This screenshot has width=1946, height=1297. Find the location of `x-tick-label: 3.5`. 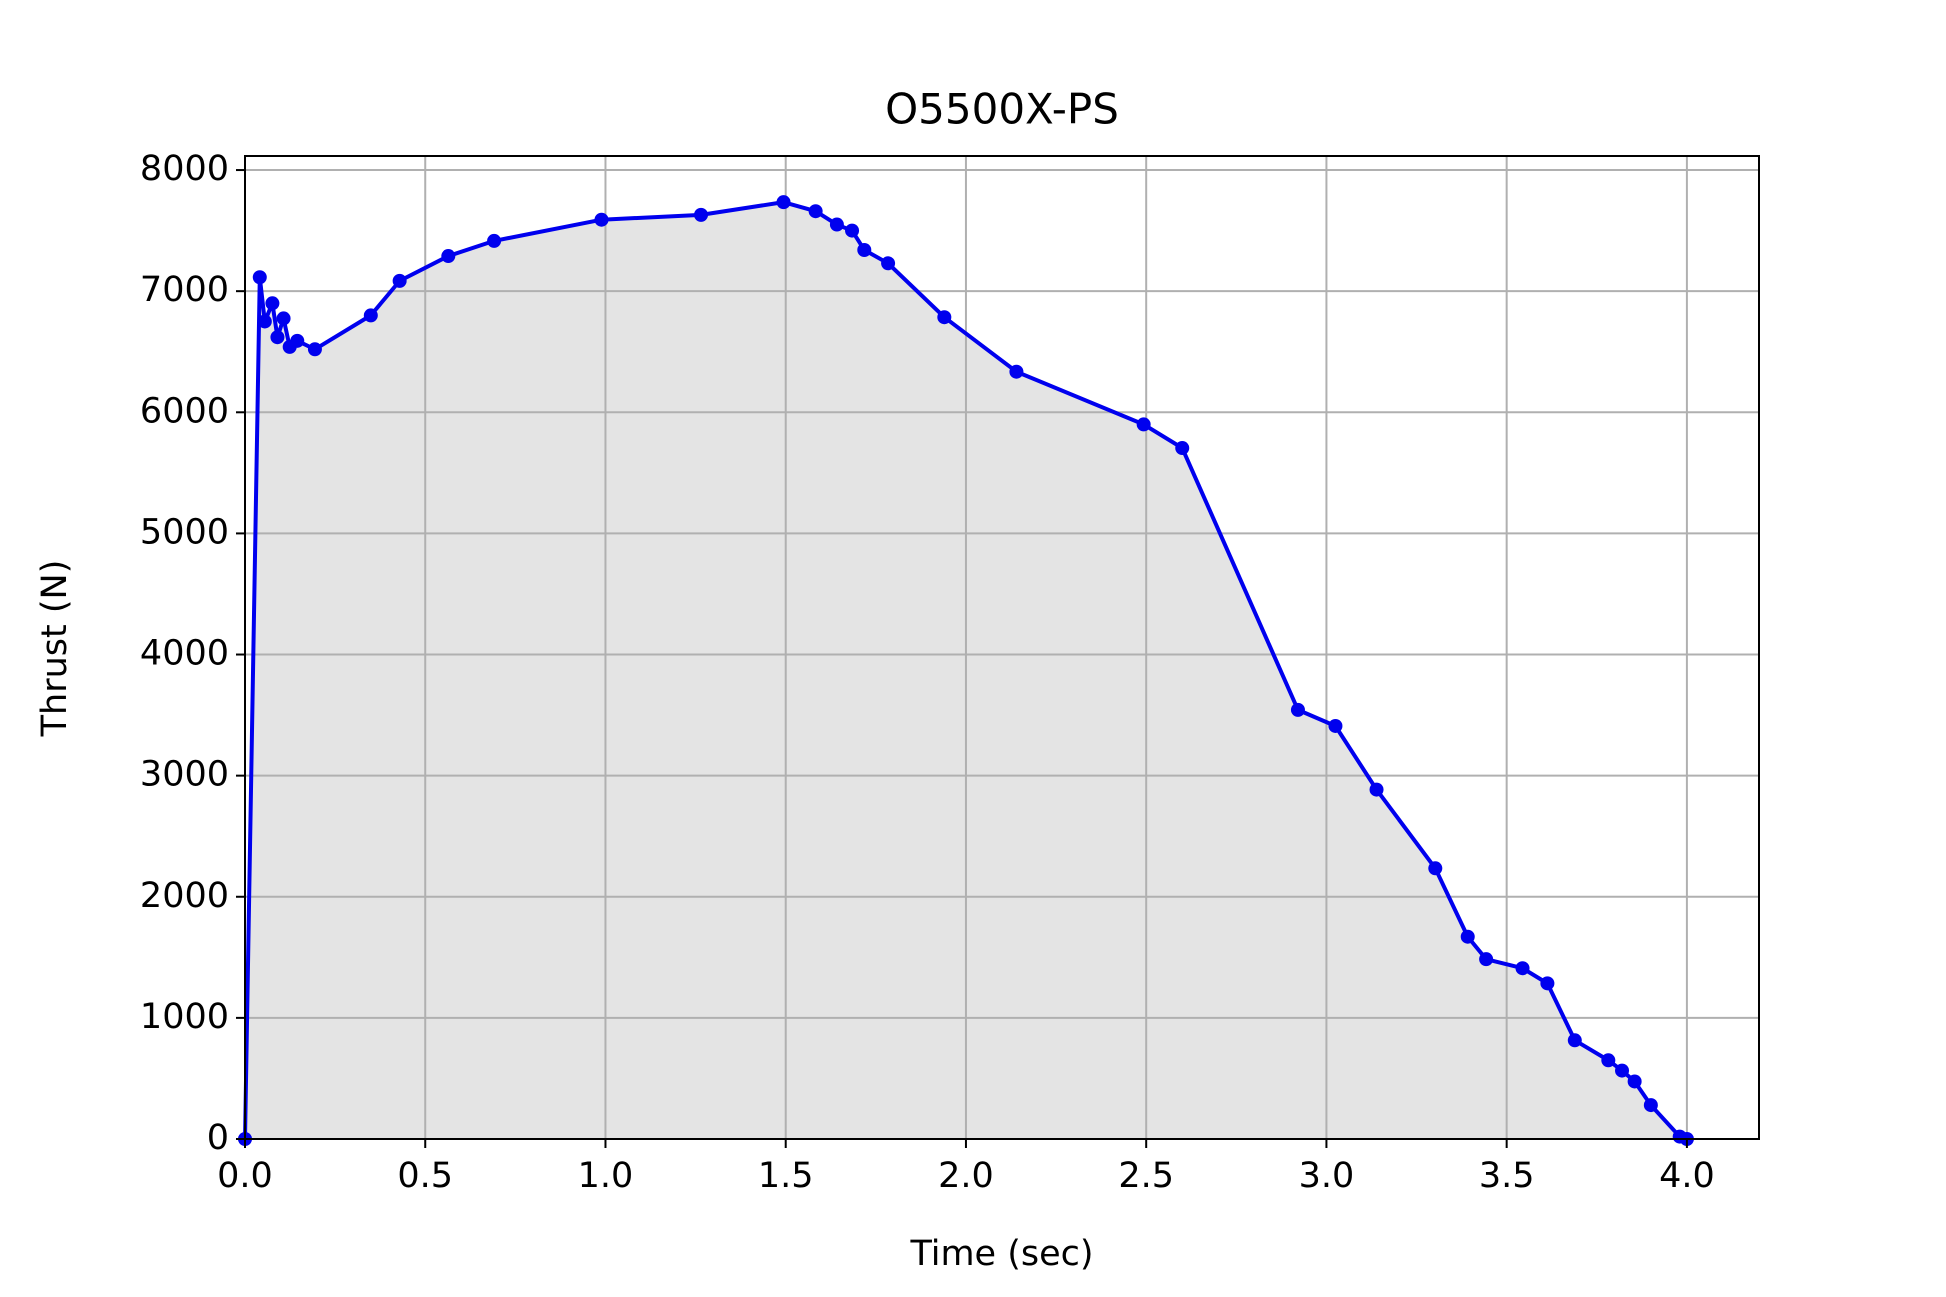

x-tick-label: 3.5 is located at coordinates (1507, 1176).